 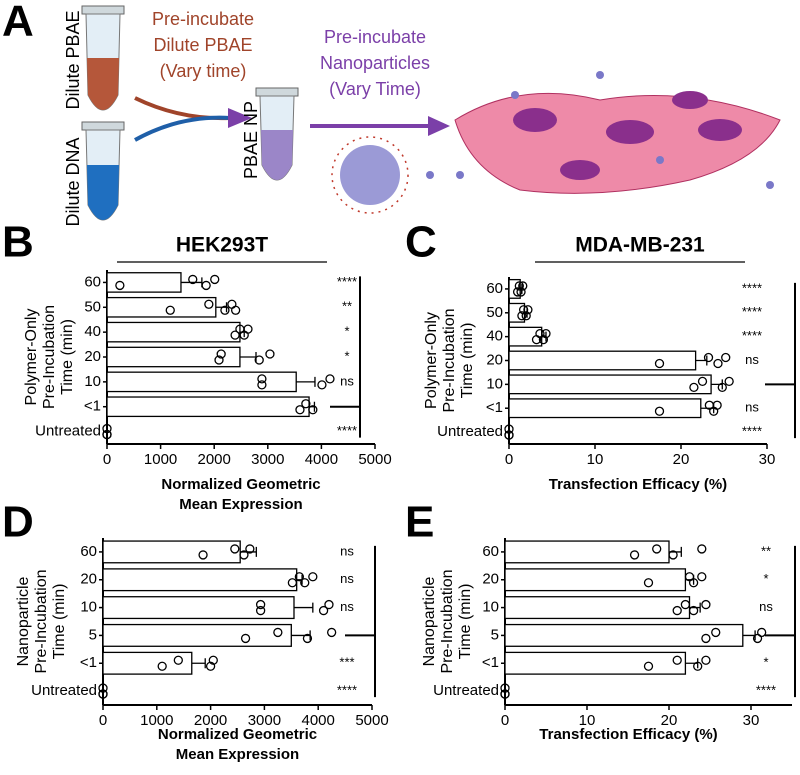 I want to click on step-text: Dilute PBAE, so click(x=202, y=45).